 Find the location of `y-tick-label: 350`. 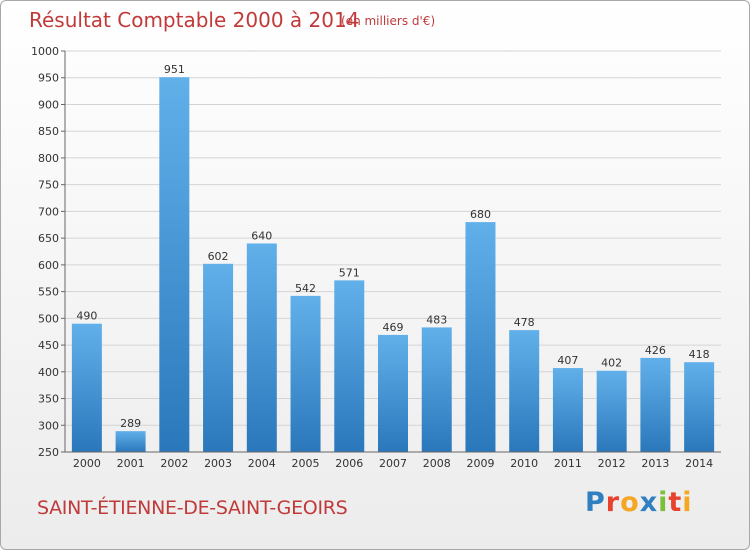

y-tick-label: 350 is located at coordinates (48, 399).